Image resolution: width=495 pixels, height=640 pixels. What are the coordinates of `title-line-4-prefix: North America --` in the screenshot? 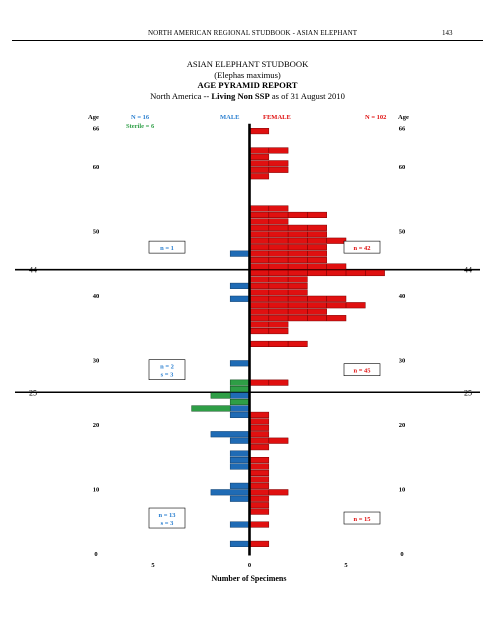 It's located at (181, 95).